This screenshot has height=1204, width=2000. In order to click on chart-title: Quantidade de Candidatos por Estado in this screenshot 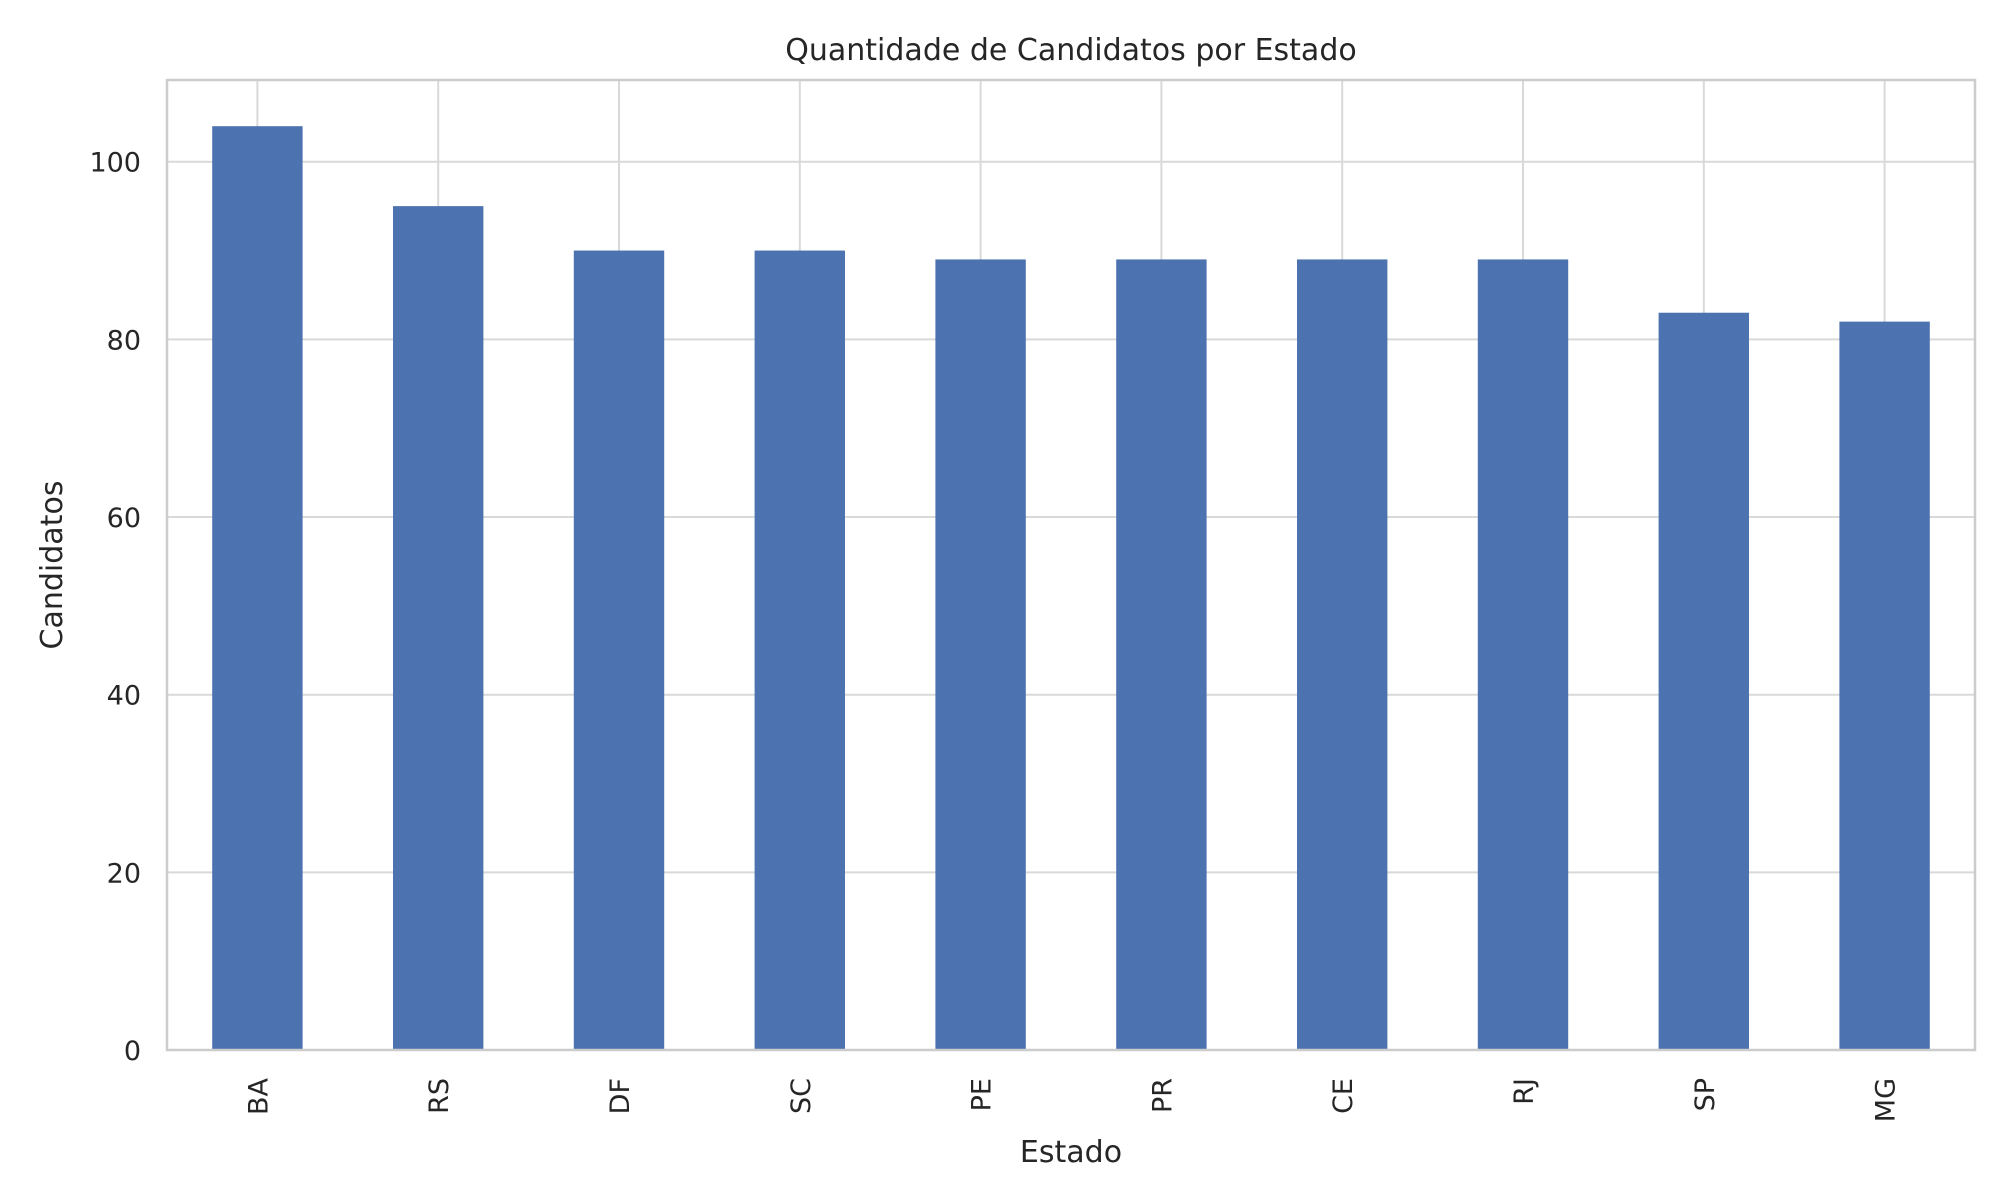, I will do `click(1070, 50)`.